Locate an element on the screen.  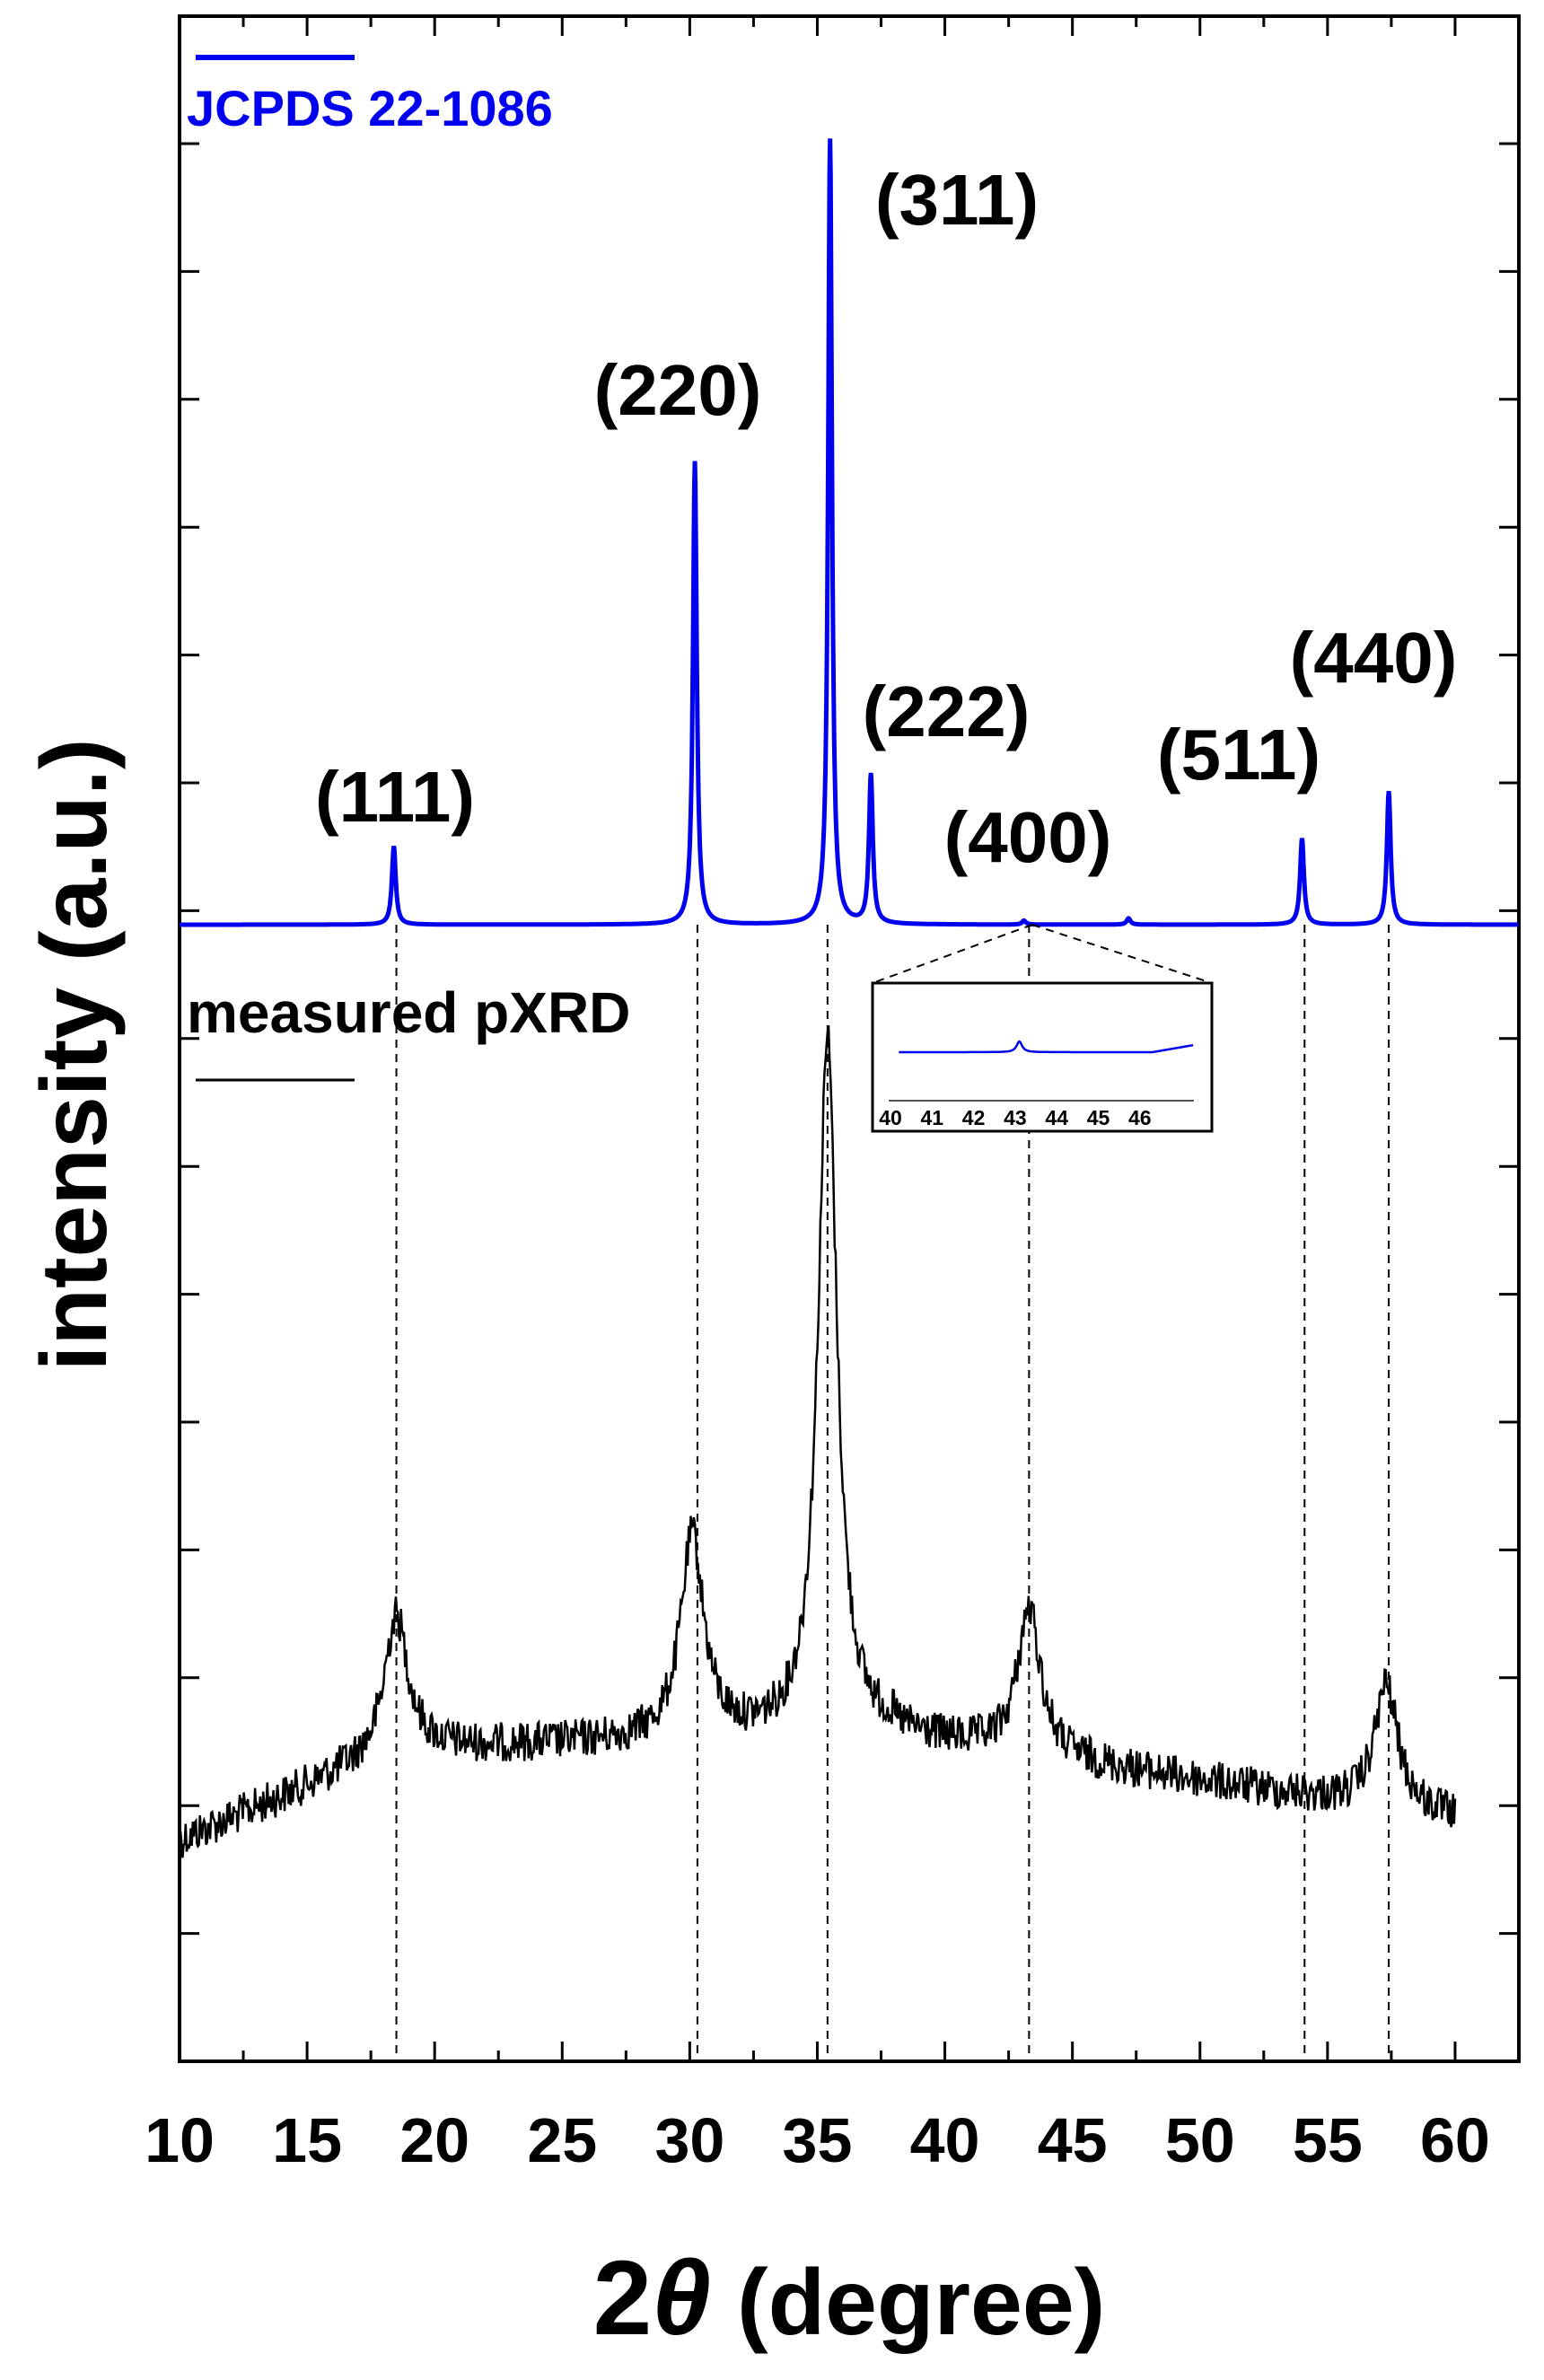
x-tick-labels: 10 15 20 25 30 35 40 45 50 55 60 is located at coordinates (817, 2140).